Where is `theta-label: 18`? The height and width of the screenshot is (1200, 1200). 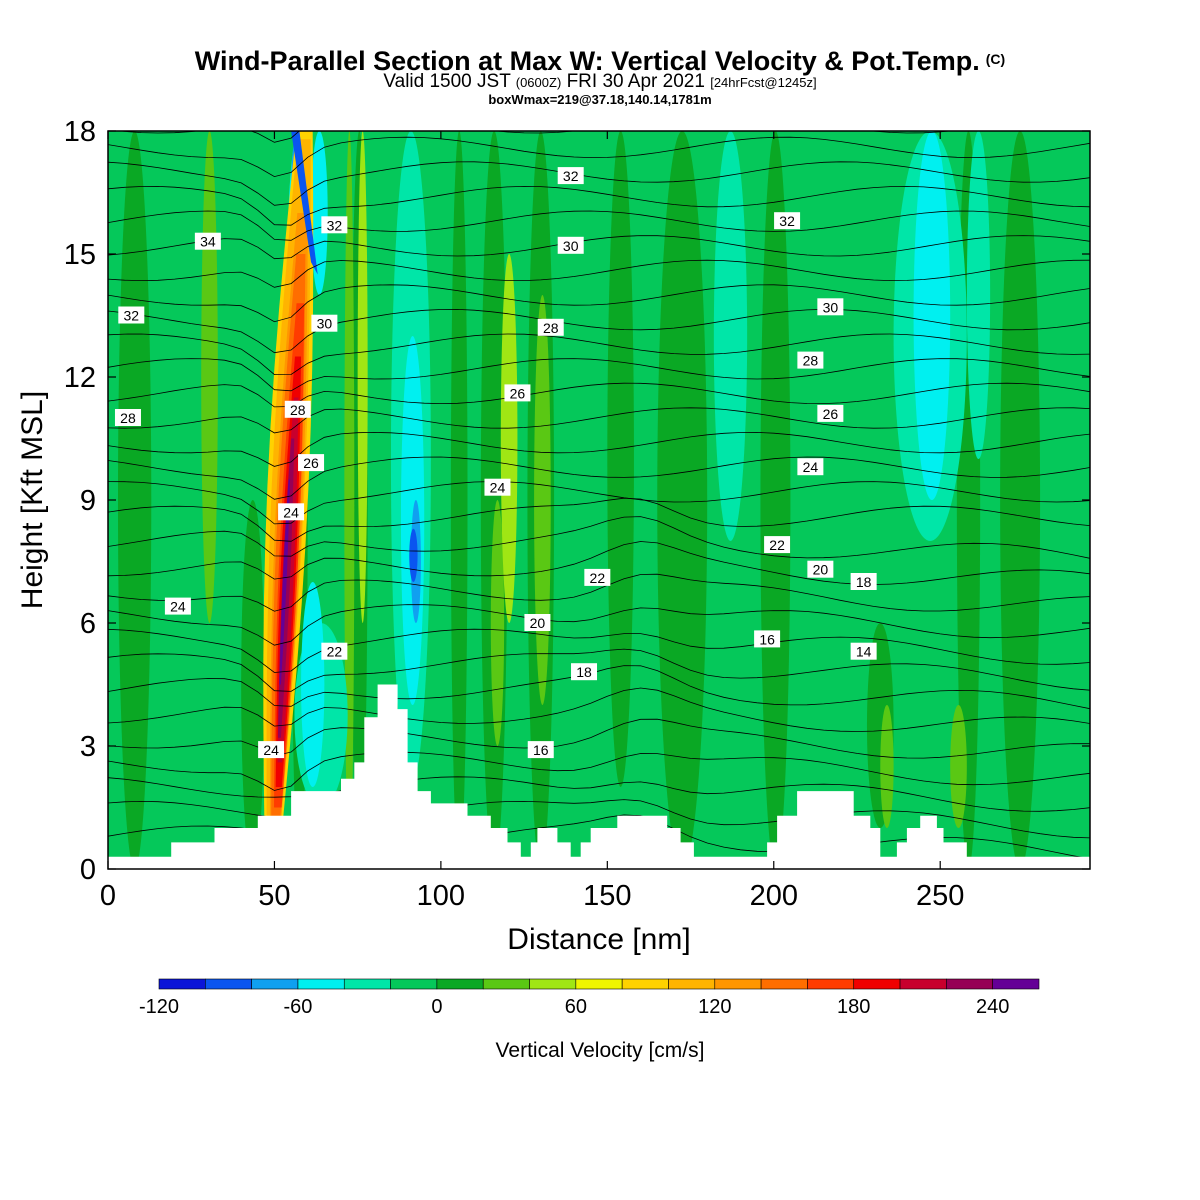
theta-label: 18 is located at coordinates (584, 672).